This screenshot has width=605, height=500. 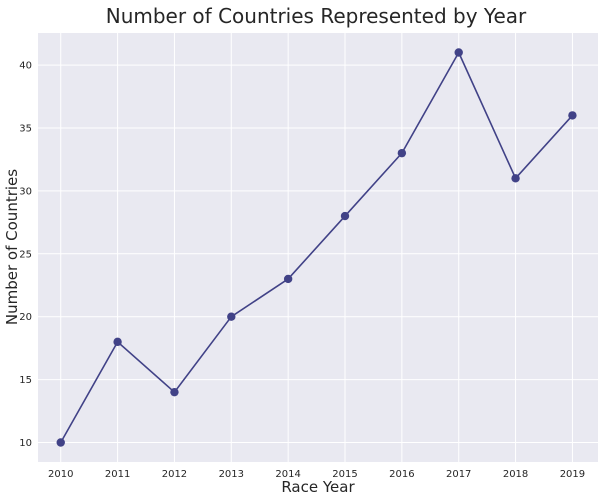 What do you see at coordinates (515, 474) in the screenshot?
I see `x-tick-label: 2018` at bounding box center [515, 474].